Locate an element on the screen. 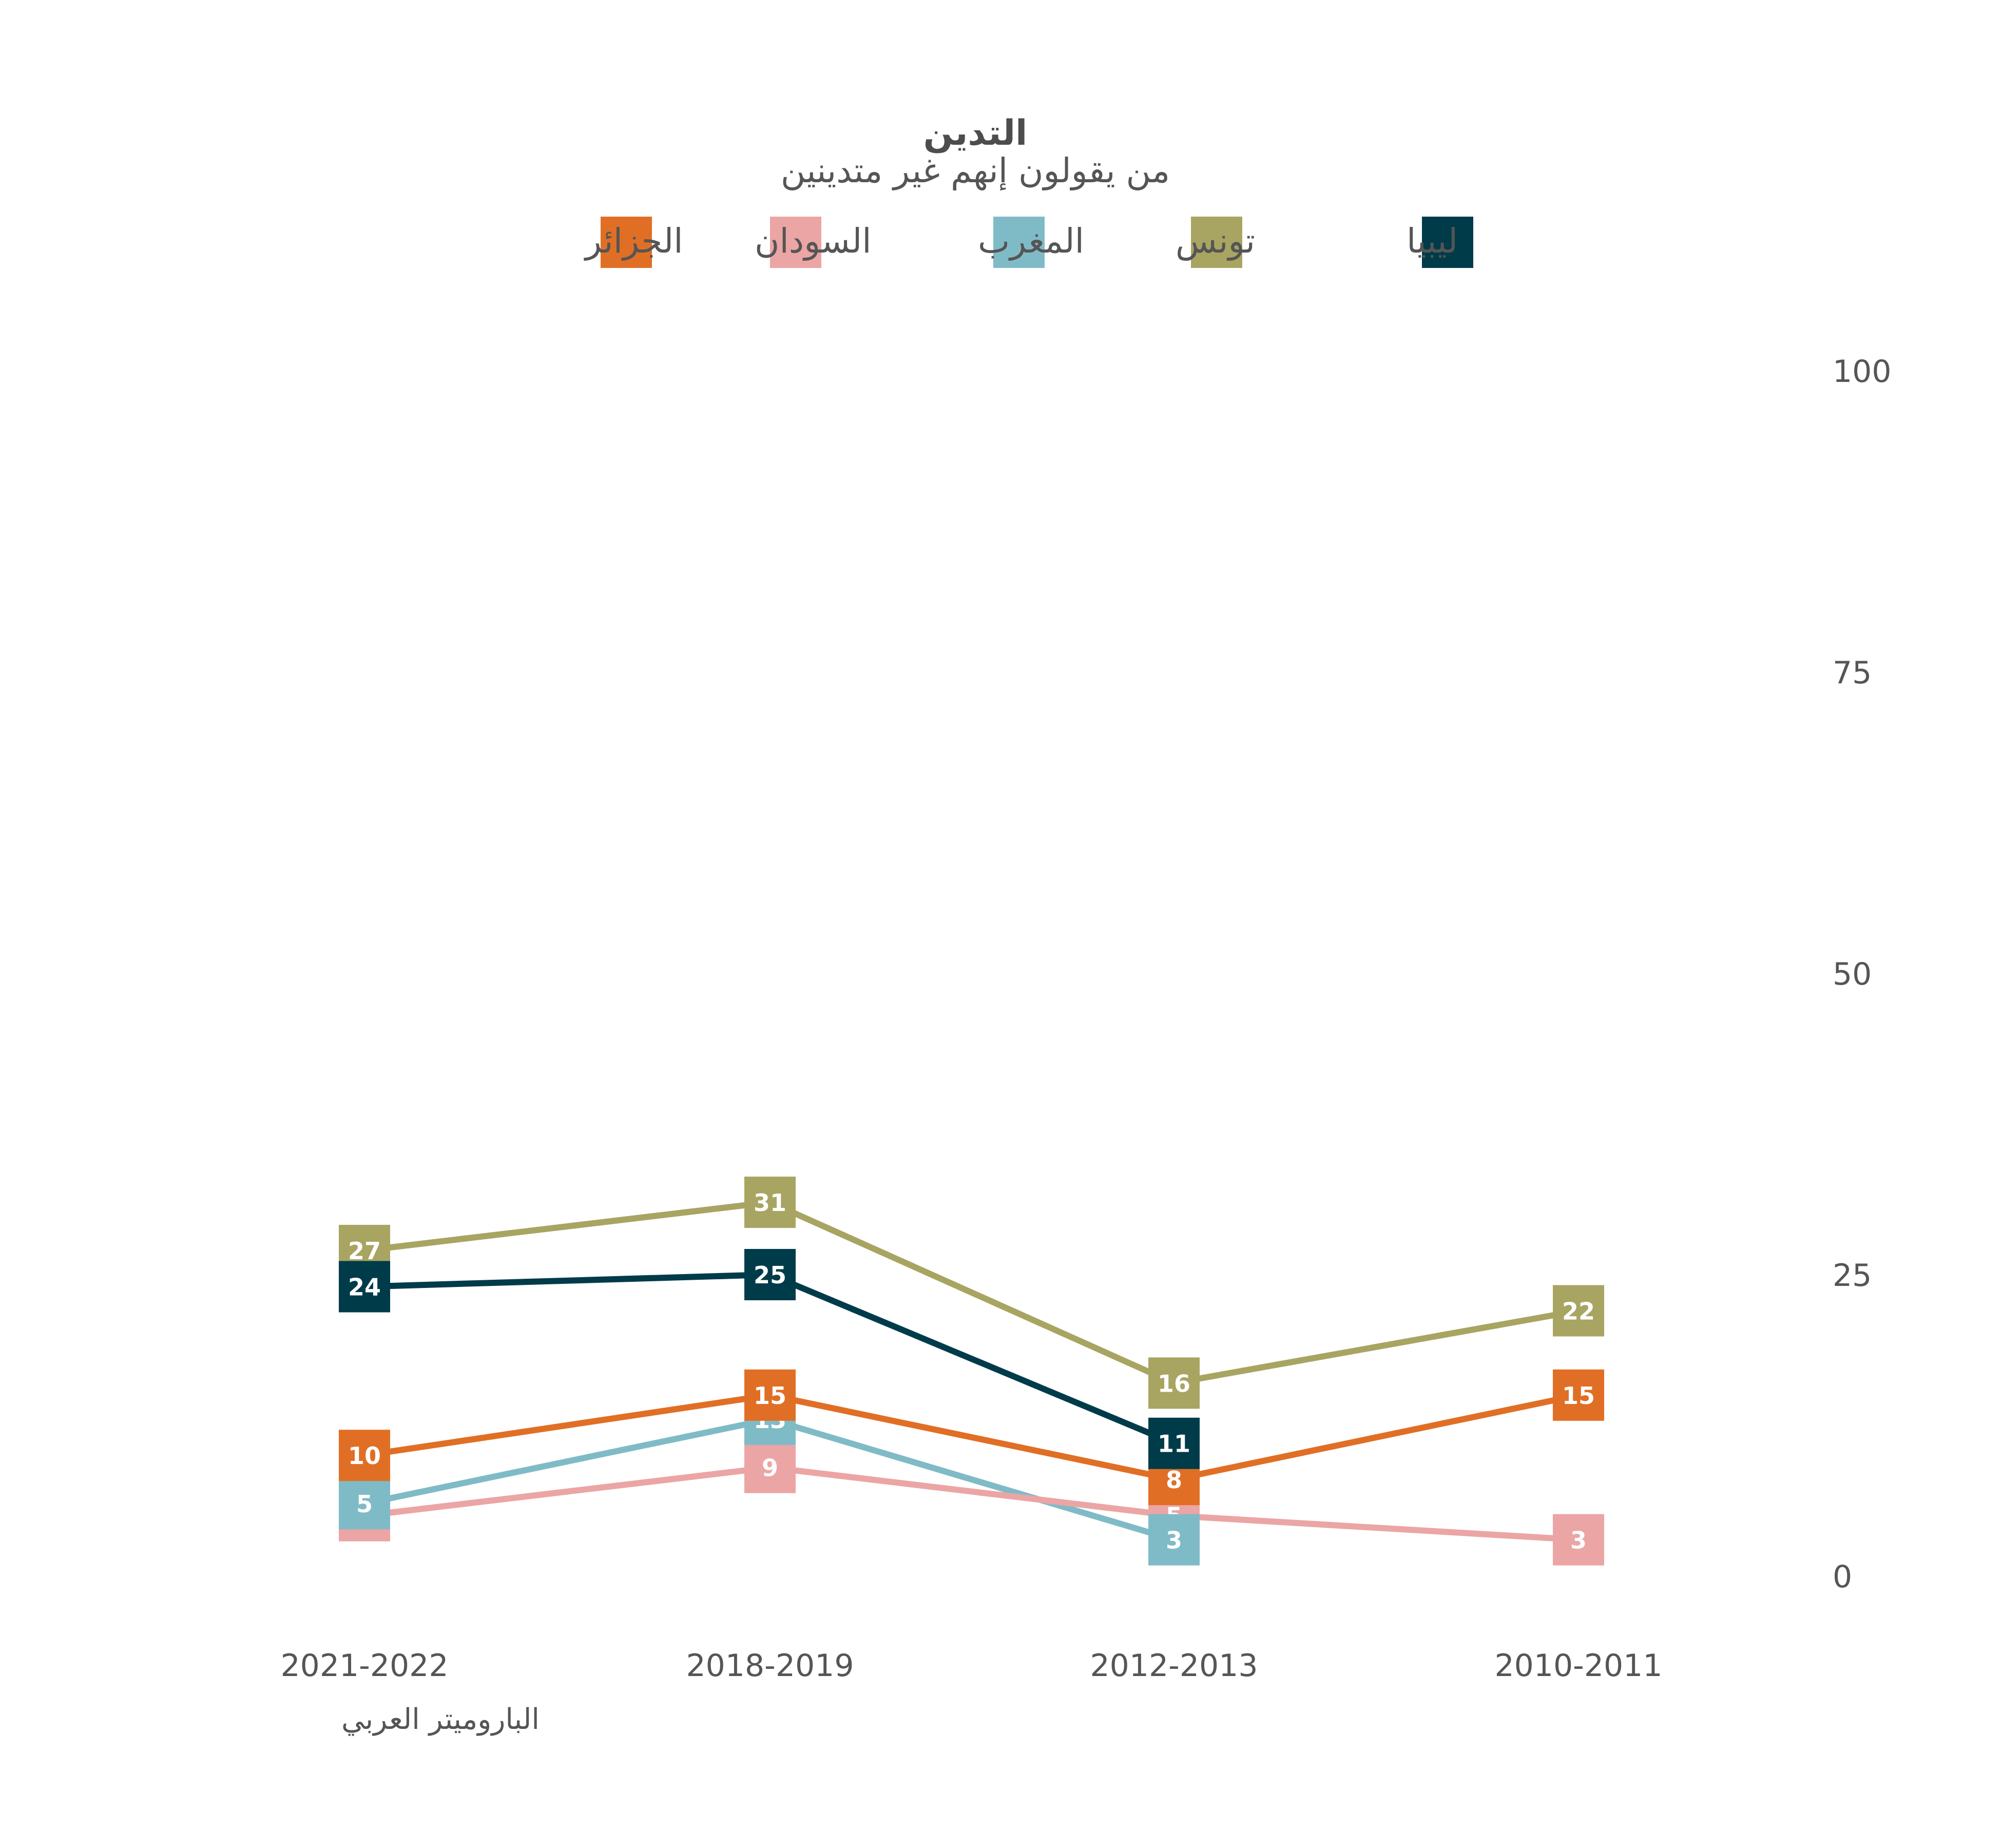  data-label-2-0: 5 is located at coordinates (364, 1504).